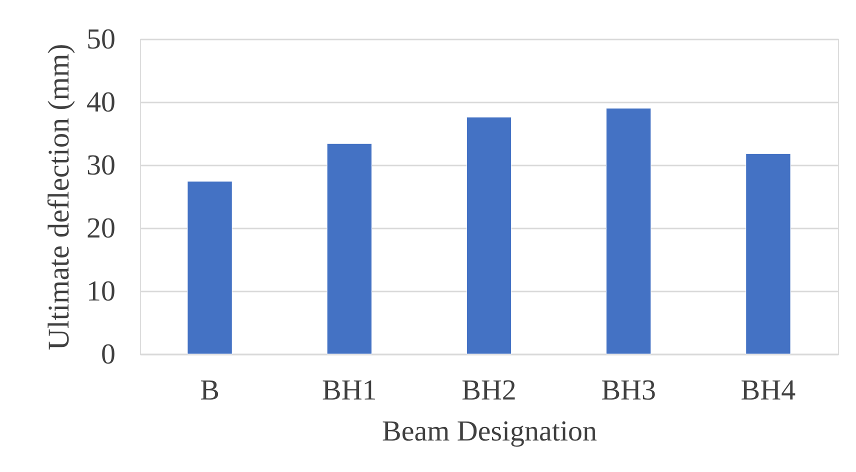  What do you see at coordinates (101, 40) in the screenshot?
I see `y-tick-label: 50` at bounding box center [101, 40].